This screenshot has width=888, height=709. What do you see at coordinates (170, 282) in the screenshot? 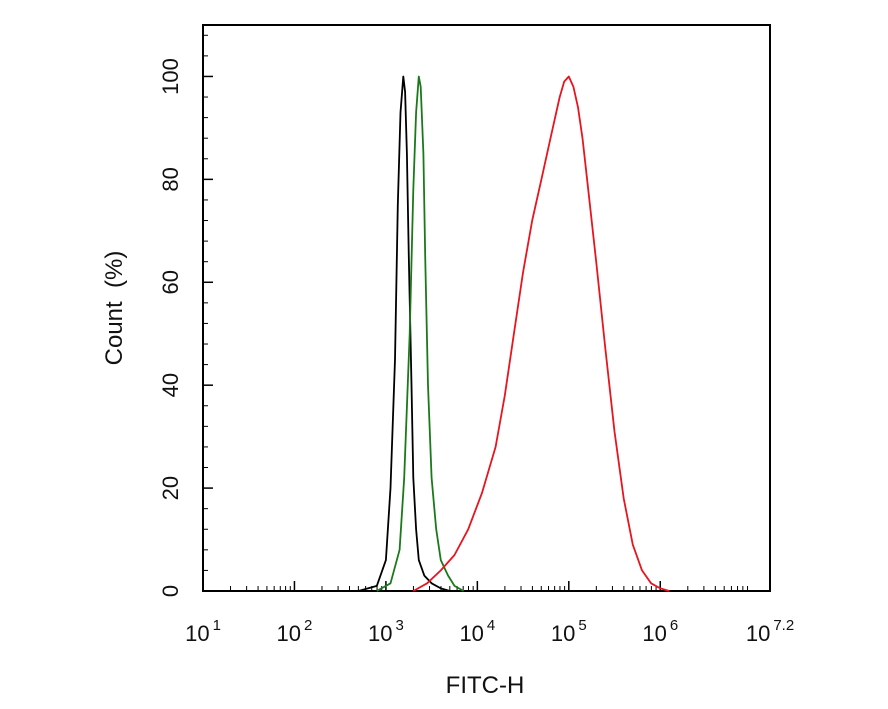
I see `y-tick-label: 60` at bounding box center [170, 282].